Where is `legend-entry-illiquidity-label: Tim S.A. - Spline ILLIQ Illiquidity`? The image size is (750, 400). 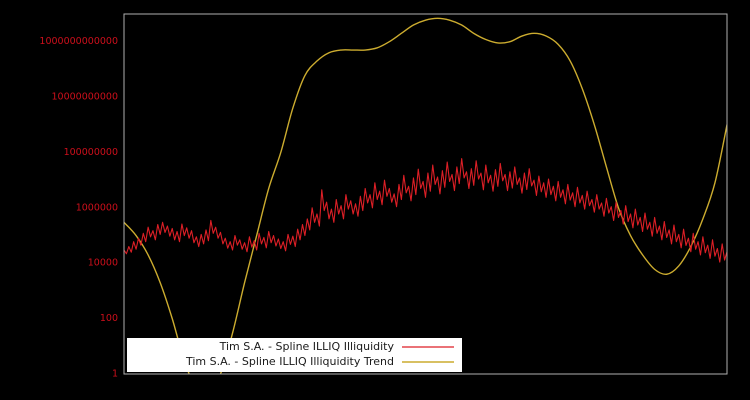 legend-entry-illiquidity-label: Tim S.A. - Spline ILLIQ Illiquidity is located at coordinates (307, 346).